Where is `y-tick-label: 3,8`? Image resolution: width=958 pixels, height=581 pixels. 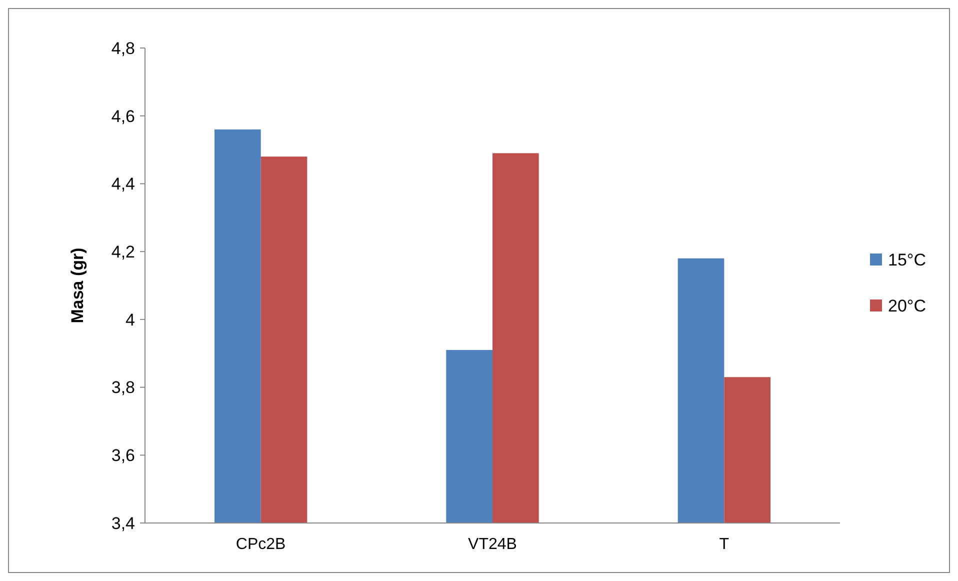
y-tick-label: 3,8 is located at coordinates (123, 388).